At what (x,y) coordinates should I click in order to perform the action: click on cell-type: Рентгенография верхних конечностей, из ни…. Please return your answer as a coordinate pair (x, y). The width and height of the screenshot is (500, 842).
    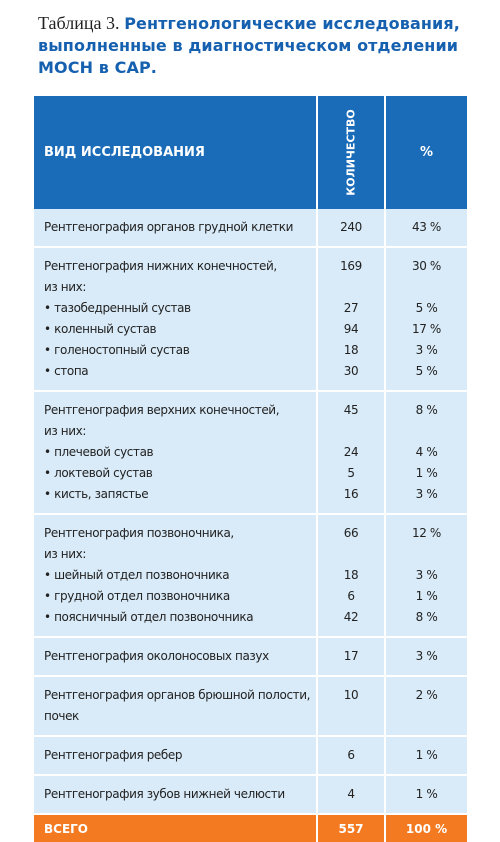
    Looking at the image, I should click on (176, 452).